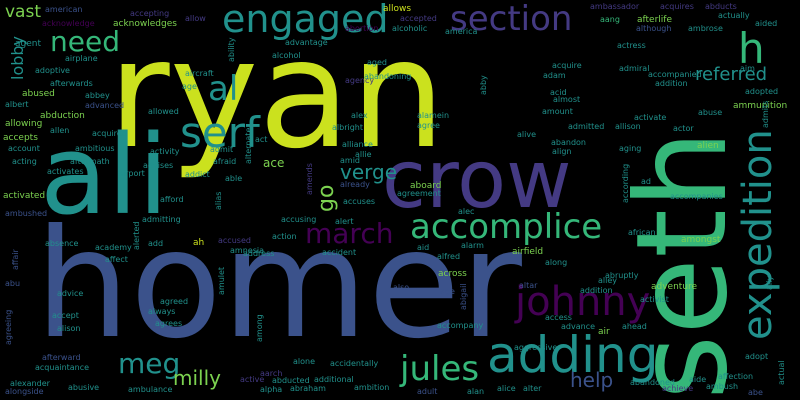 The image size is (800, 400). Describe the element at coordinates (567, 99) in the screenshot. I see `cloud-word-almost: almost` at that location.